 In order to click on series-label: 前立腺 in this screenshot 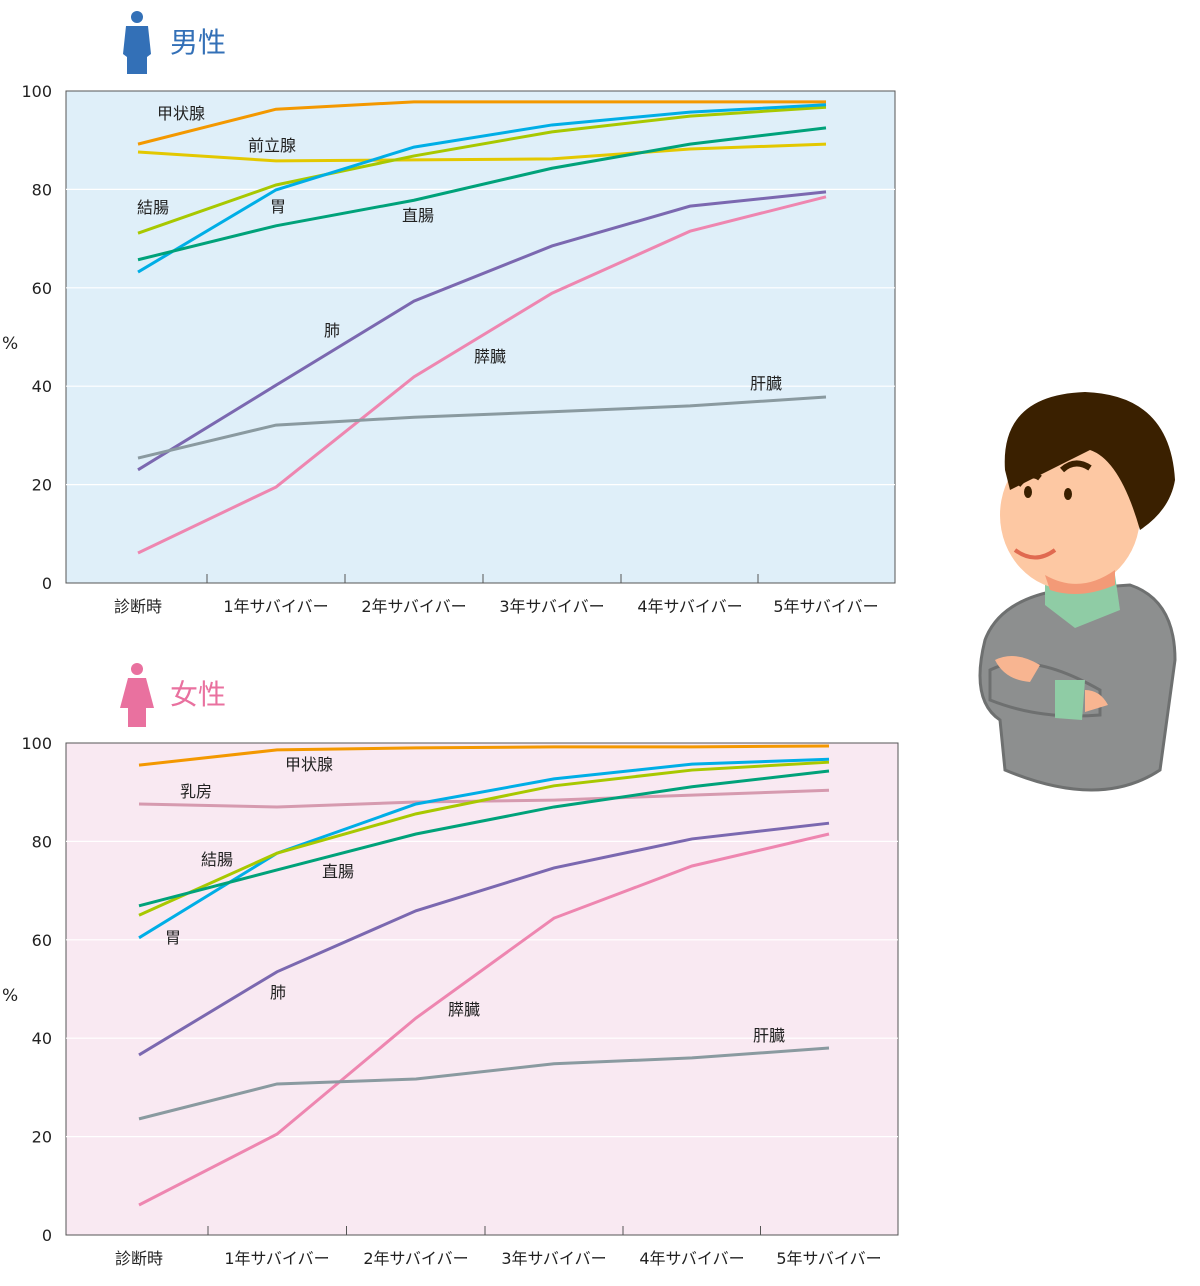, I will do `click(272, 145)`.